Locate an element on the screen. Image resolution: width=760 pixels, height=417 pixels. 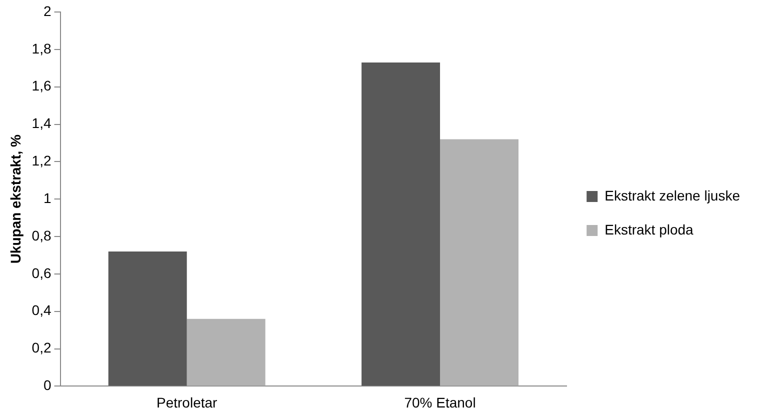
y-tick-label: 1,6 is located at coordinates (42, 86).